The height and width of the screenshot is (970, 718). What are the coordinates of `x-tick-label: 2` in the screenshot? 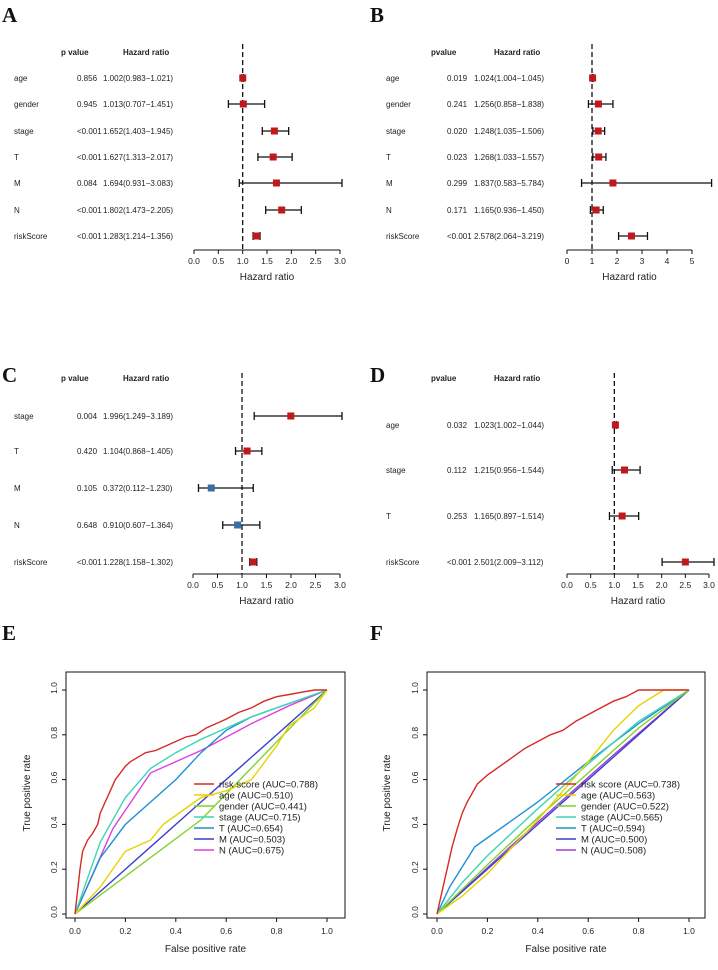 It's located at (617, 261).